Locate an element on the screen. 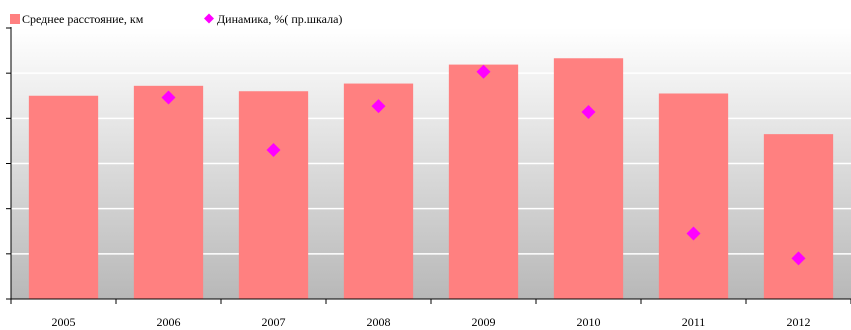 The width and height of the screenshot is (851, 330). marker-2009 is located at coordinates (483, 71).